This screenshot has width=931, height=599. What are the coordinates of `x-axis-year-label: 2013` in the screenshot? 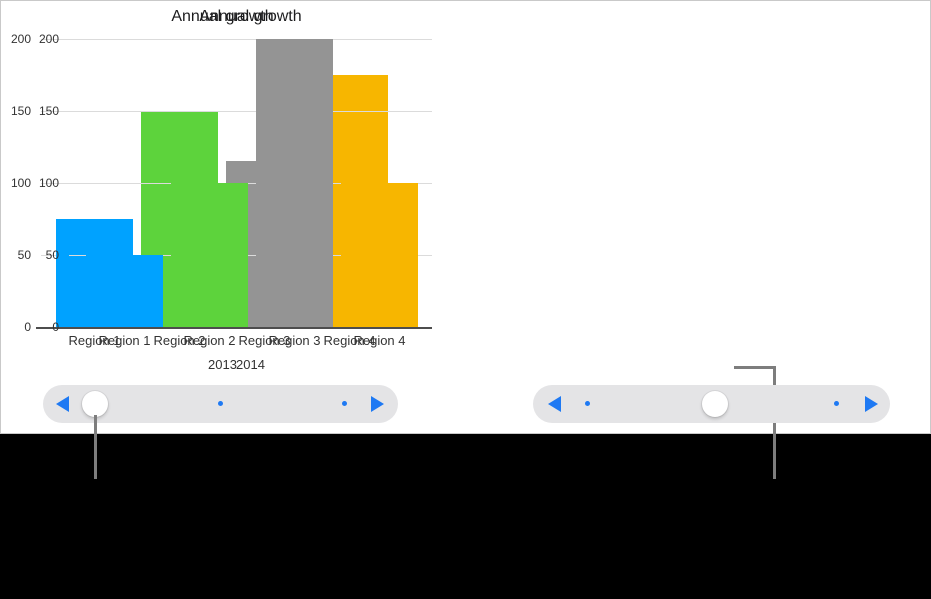 It's located at (222, 364).